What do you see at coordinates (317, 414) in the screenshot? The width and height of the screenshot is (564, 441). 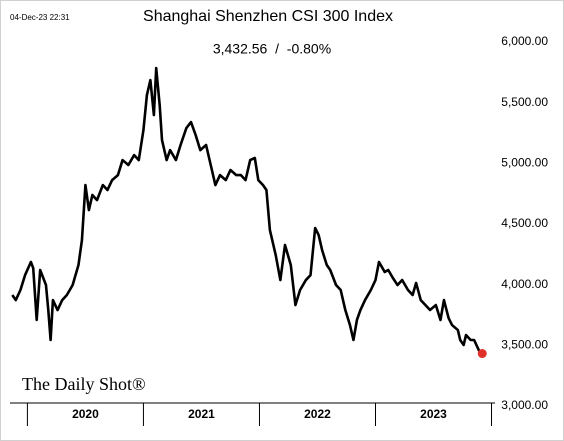 I see `x-tick-label: 2022` at bounding box center [317, 414].